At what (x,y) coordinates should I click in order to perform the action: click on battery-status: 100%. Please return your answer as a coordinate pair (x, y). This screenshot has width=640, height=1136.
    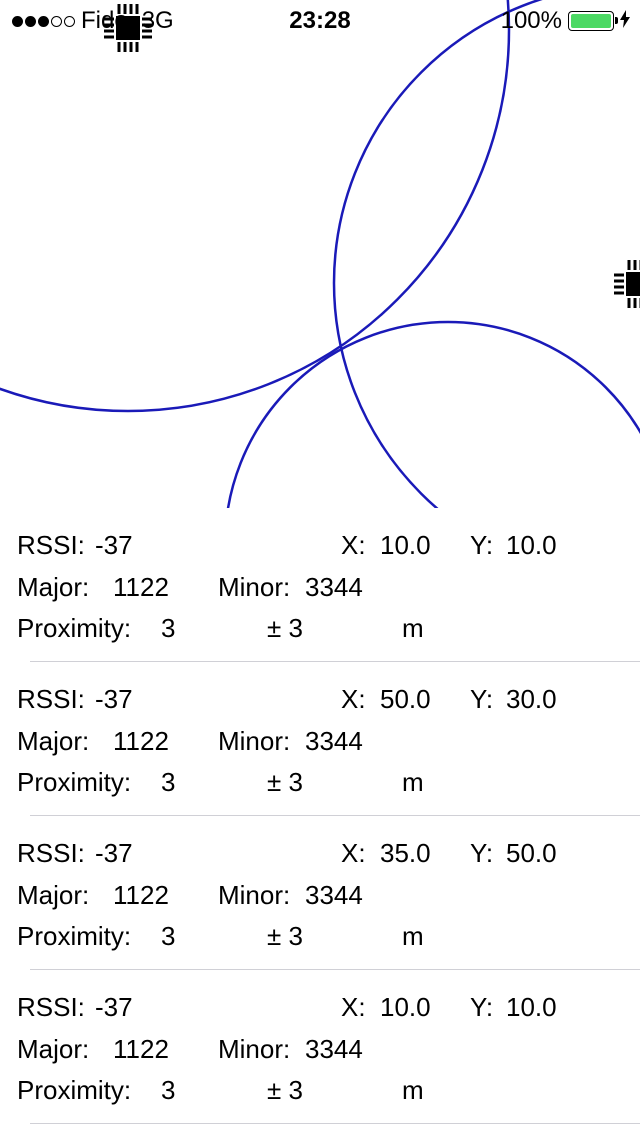
    Looking at the image, I should click on (565, 21).